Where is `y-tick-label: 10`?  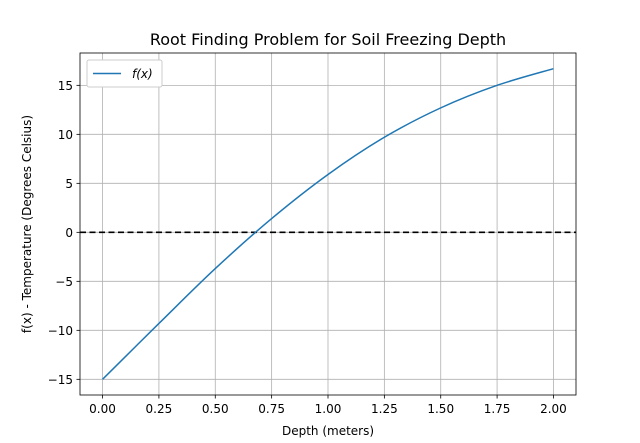
y-tick-label: 10 is located at coordinates (65, 135).